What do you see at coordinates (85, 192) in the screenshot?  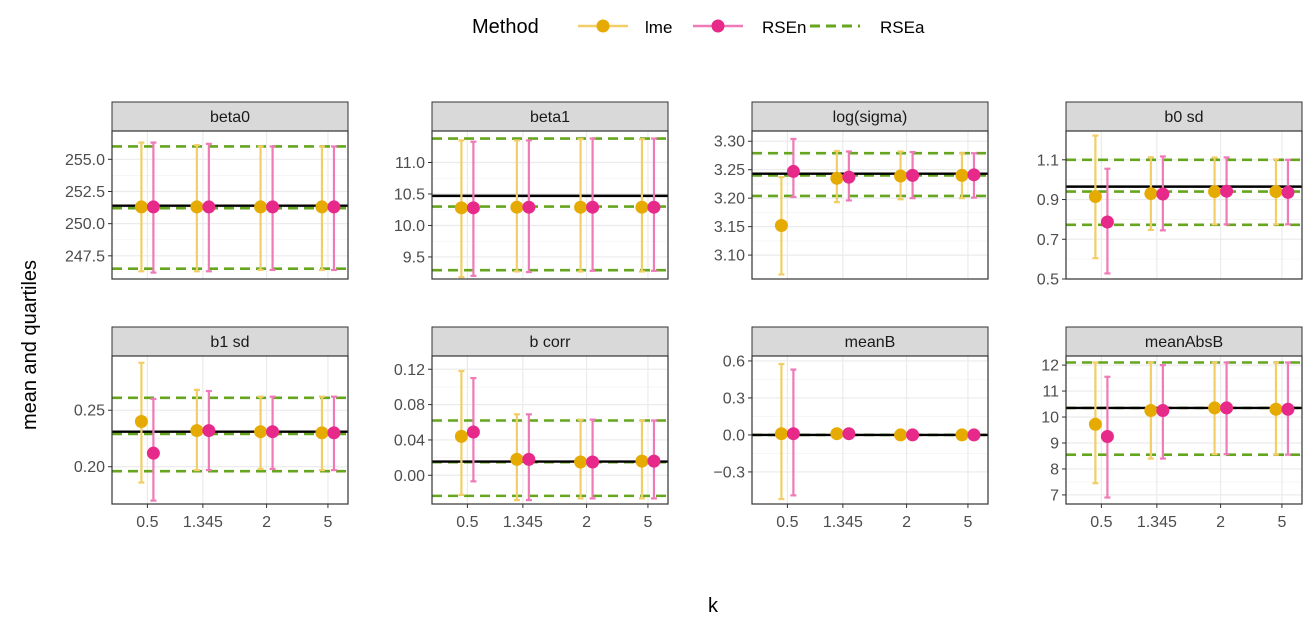 I see `y-tick-label: 252.5` at bounding box center [85, 192].